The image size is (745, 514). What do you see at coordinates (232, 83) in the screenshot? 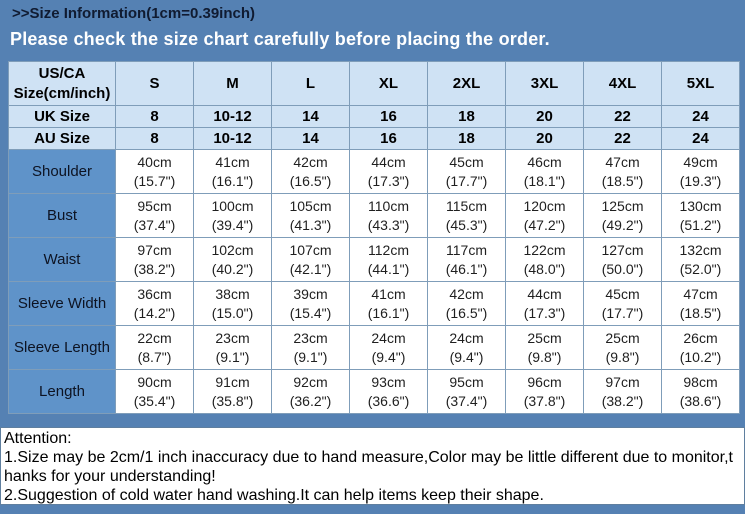
I see `size-col-header-m: M` at bounding box center [232, 83].